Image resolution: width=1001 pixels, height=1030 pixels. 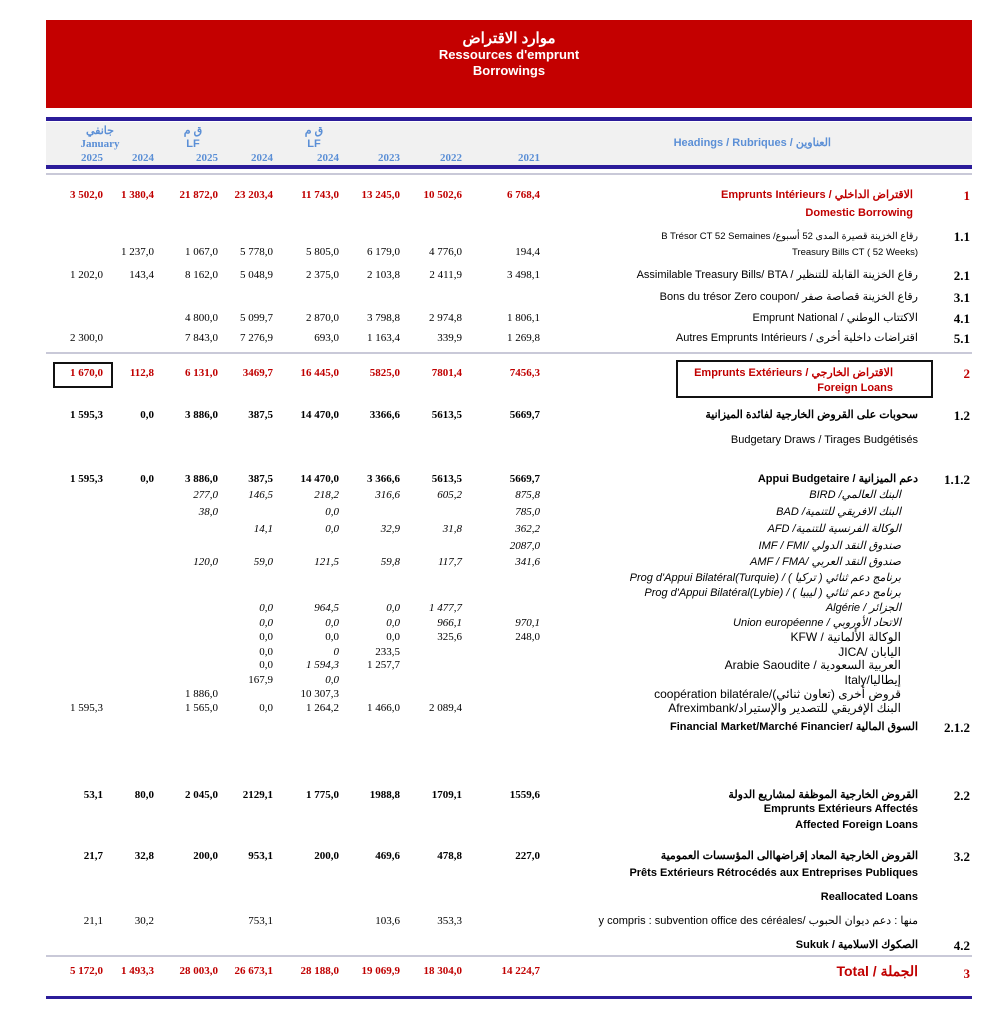 I want to click on cell-value: 31,8, so click(x=452, y=529).